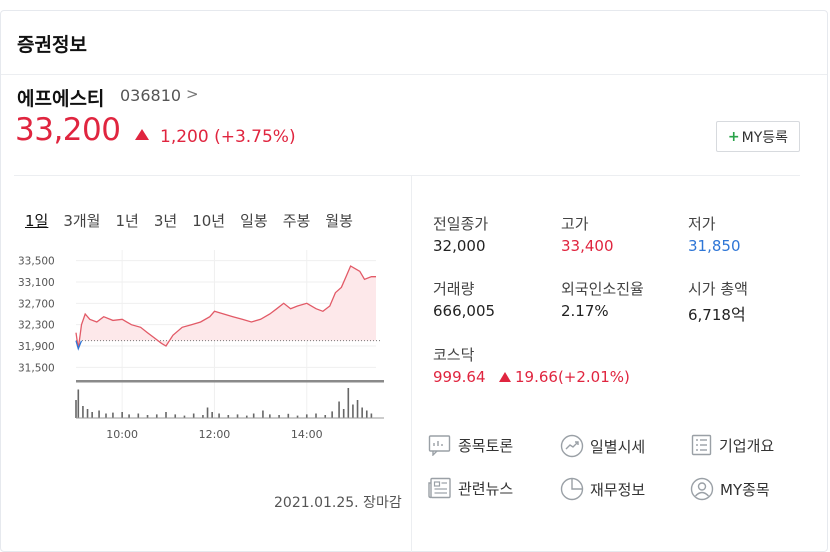 The width and height of the screenshot is (830, 552). Describe the element at coordinates (36, 368) in the screenshot. I see `y-tick-label: 31,500` at that location.